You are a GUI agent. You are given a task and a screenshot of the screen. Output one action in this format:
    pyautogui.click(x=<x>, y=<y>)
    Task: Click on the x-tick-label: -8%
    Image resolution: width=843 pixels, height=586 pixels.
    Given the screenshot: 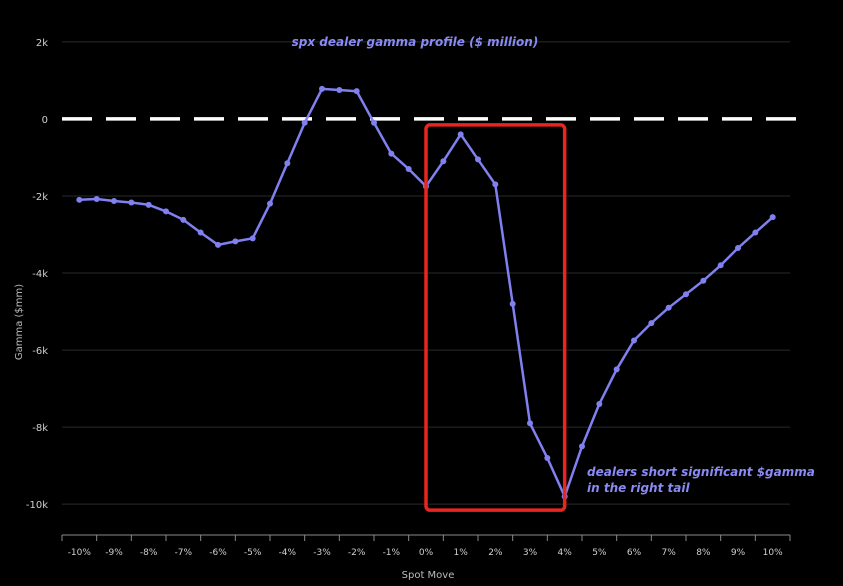 What is the action you would take?
    pyautogui.click(x=149, y=553)
    